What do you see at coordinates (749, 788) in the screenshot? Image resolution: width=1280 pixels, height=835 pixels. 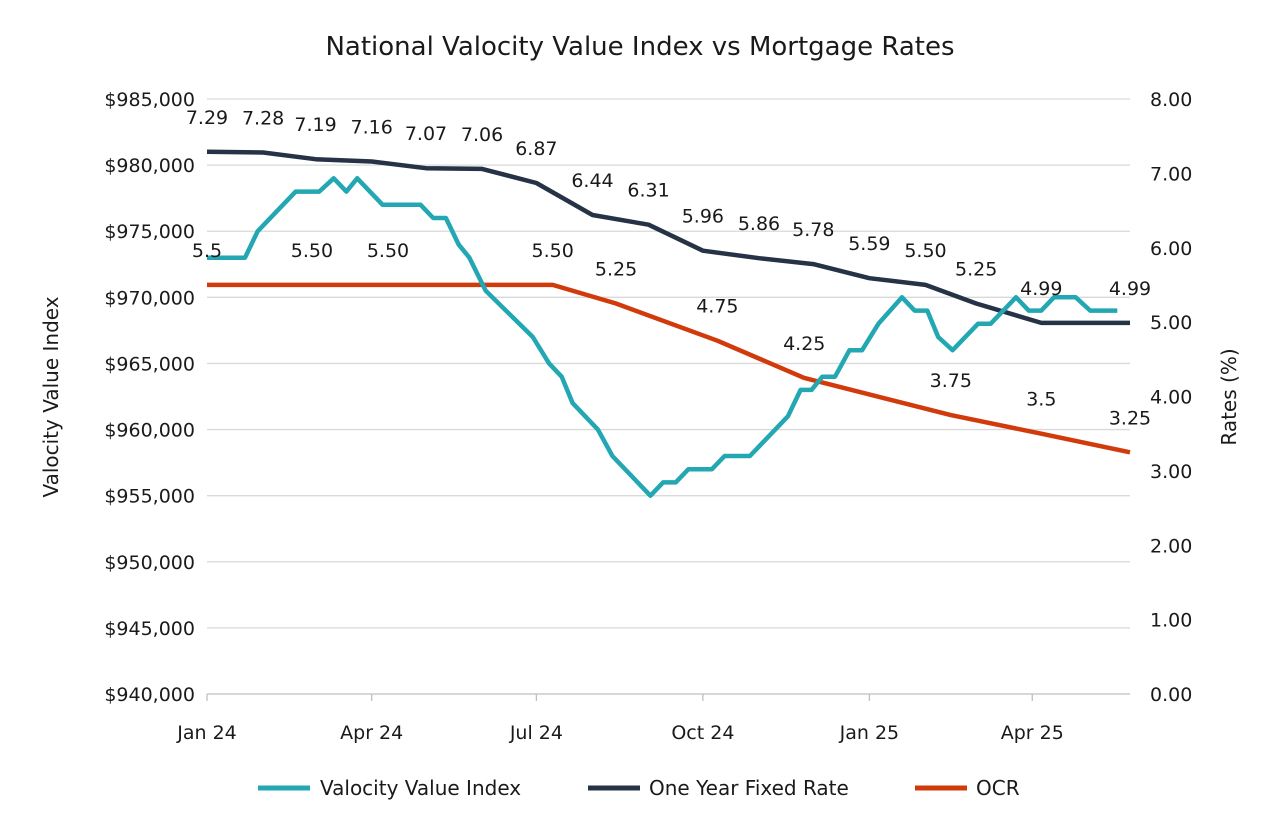 I see `legend-label-fixed-rate: One Year Fixed Rate` at bounding box center [749, 788].